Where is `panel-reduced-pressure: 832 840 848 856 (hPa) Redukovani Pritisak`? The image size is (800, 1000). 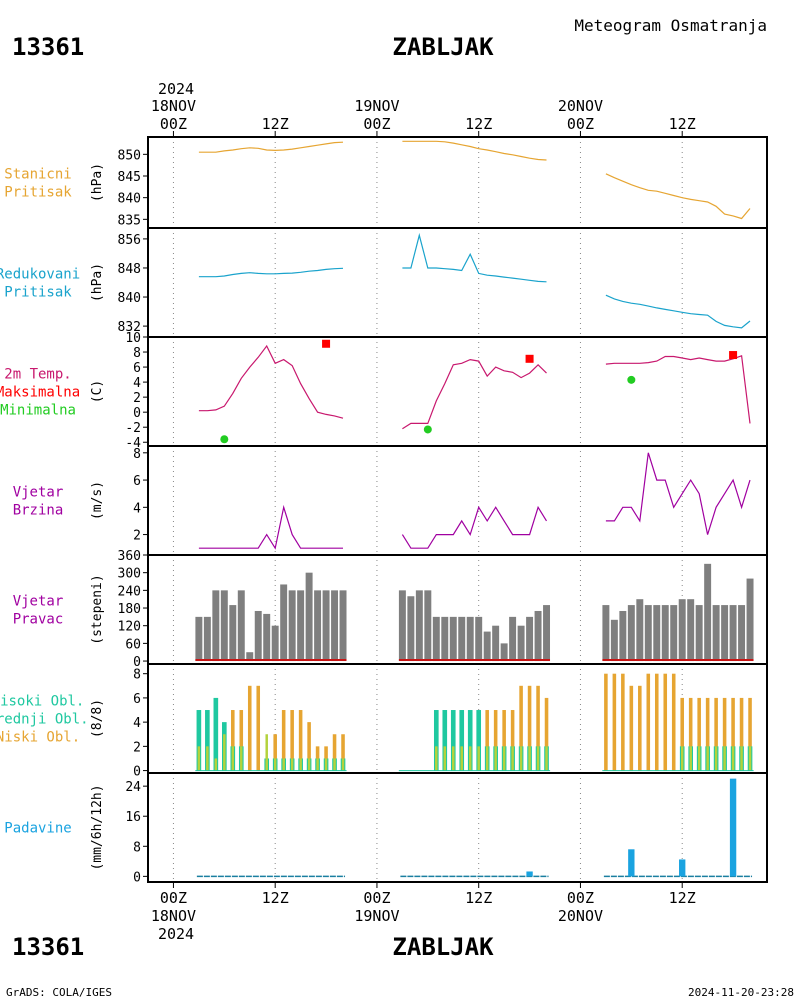 panel-reduced-pressure: 832 840 848 856 (hPa) Redukovani Pritisak is located at coordinates (384, 282).